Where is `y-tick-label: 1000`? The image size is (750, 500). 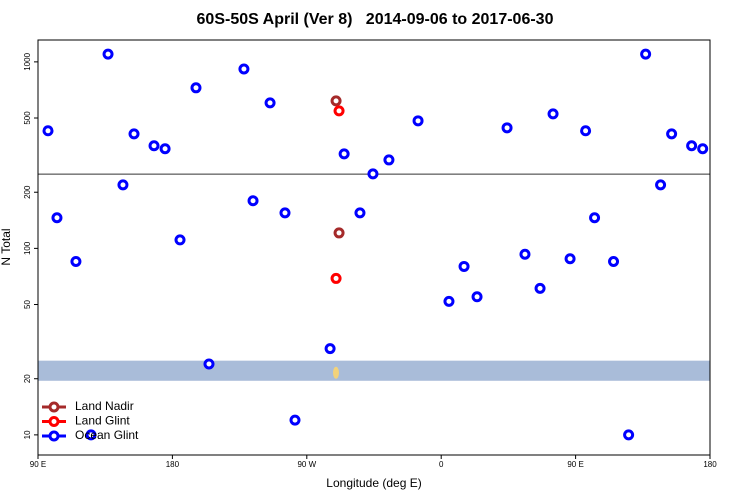 y-tick-label: 1000 is located at coordinates (27, 61).